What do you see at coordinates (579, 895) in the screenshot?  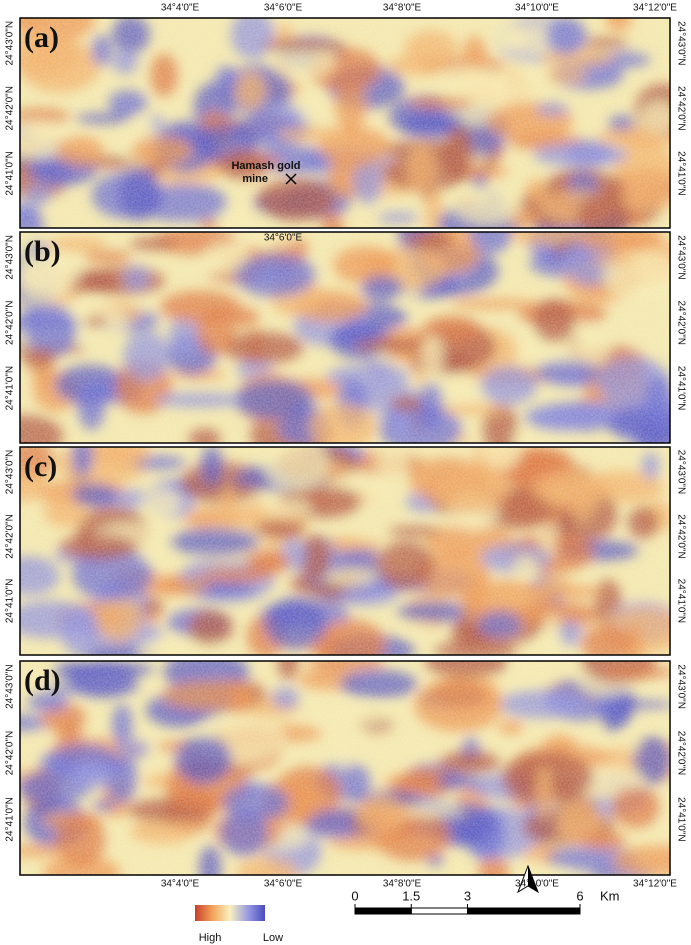 I see `scale-label: 6` at bounding box center [579, 895].